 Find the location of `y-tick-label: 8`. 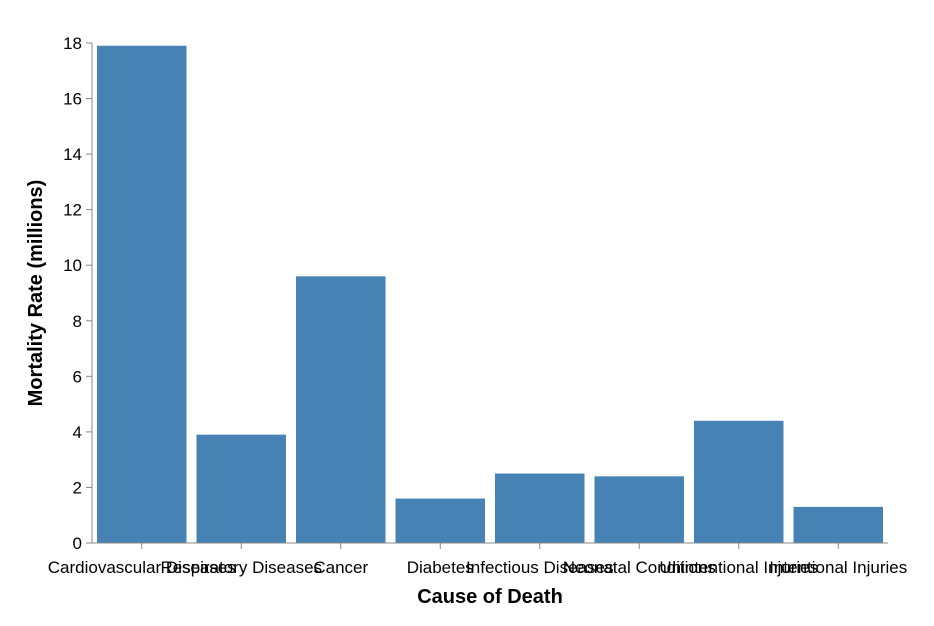

y-tick-label: 8 is located at coordinates (77, 321).